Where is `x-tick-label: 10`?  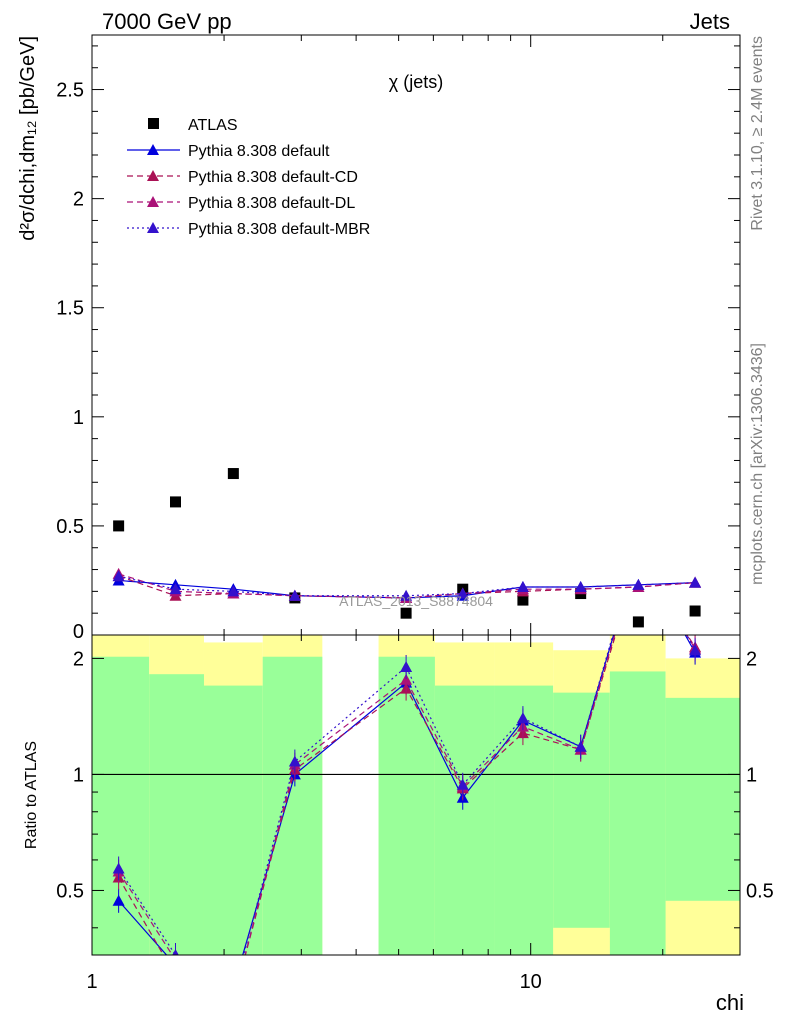 x-tick-label: 10 is located at coordinates (531, 982).